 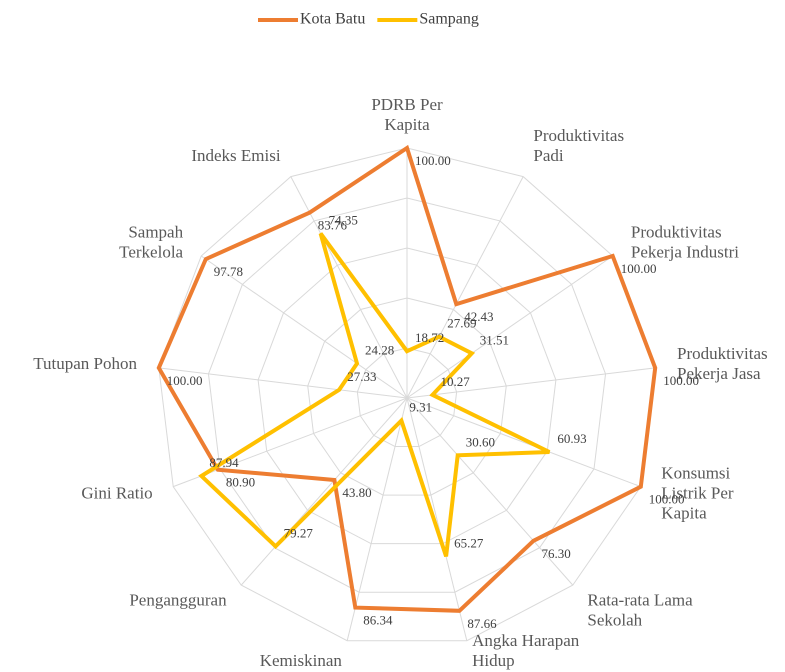 I want to click on data-label: 42.43, so click(x=478, y=316).